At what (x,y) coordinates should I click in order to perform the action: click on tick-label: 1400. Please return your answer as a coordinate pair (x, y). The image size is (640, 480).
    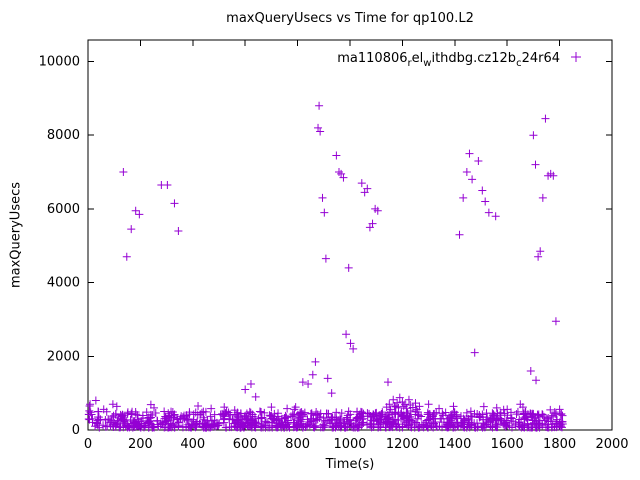
    Looking at the image, I should click on (454, 444).